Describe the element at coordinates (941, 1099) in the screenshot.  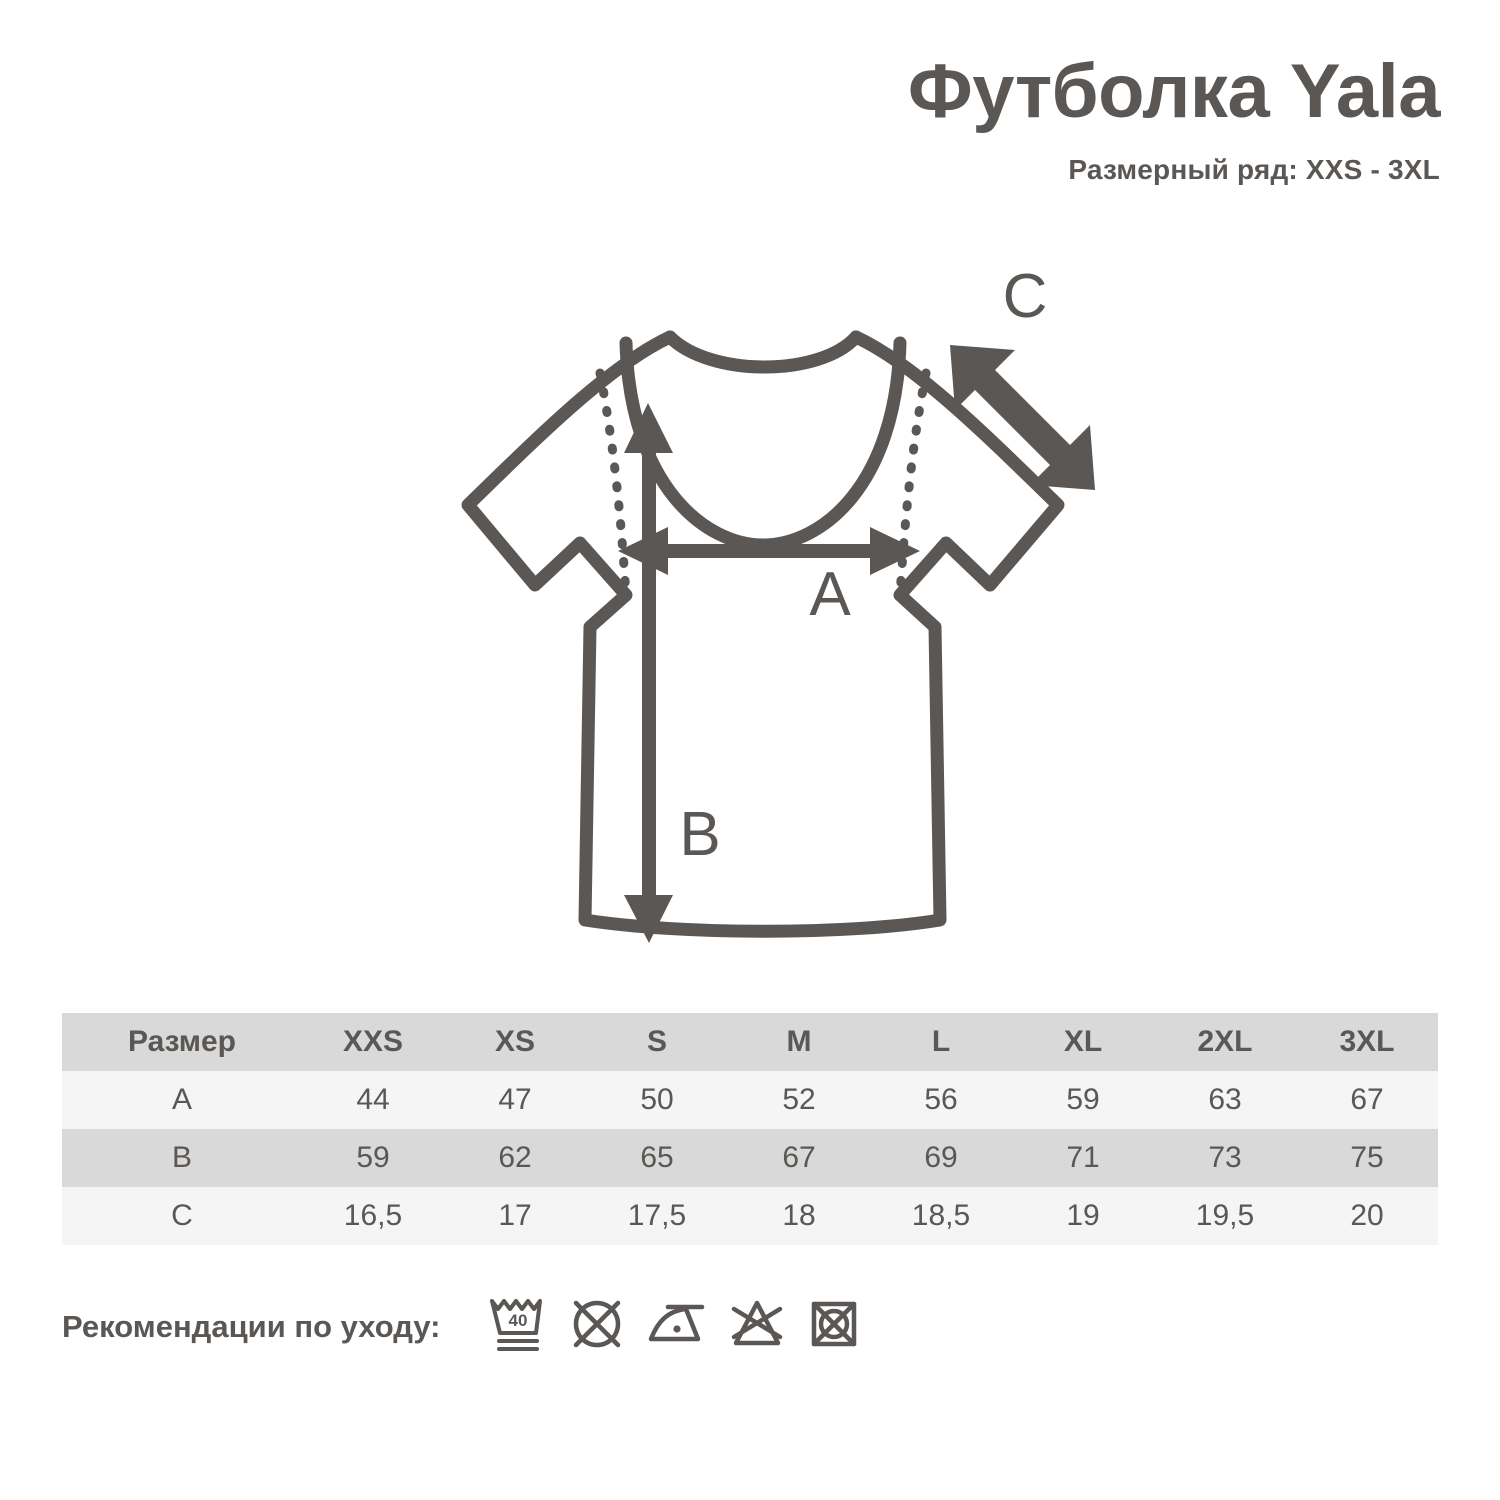
I see `table-cell: 56` at that location.